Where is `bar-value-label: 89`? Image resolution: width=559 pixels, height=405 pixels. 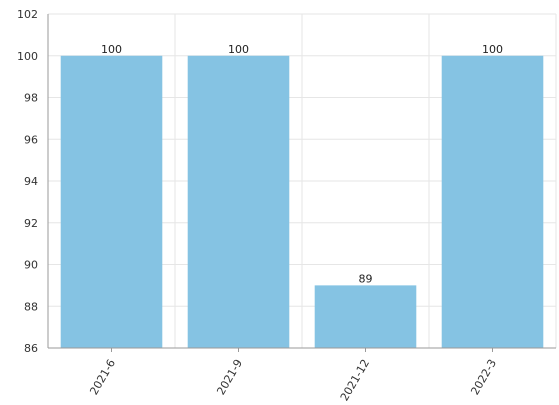
bar-value-label: 89 is located at coordinates (366, 278).